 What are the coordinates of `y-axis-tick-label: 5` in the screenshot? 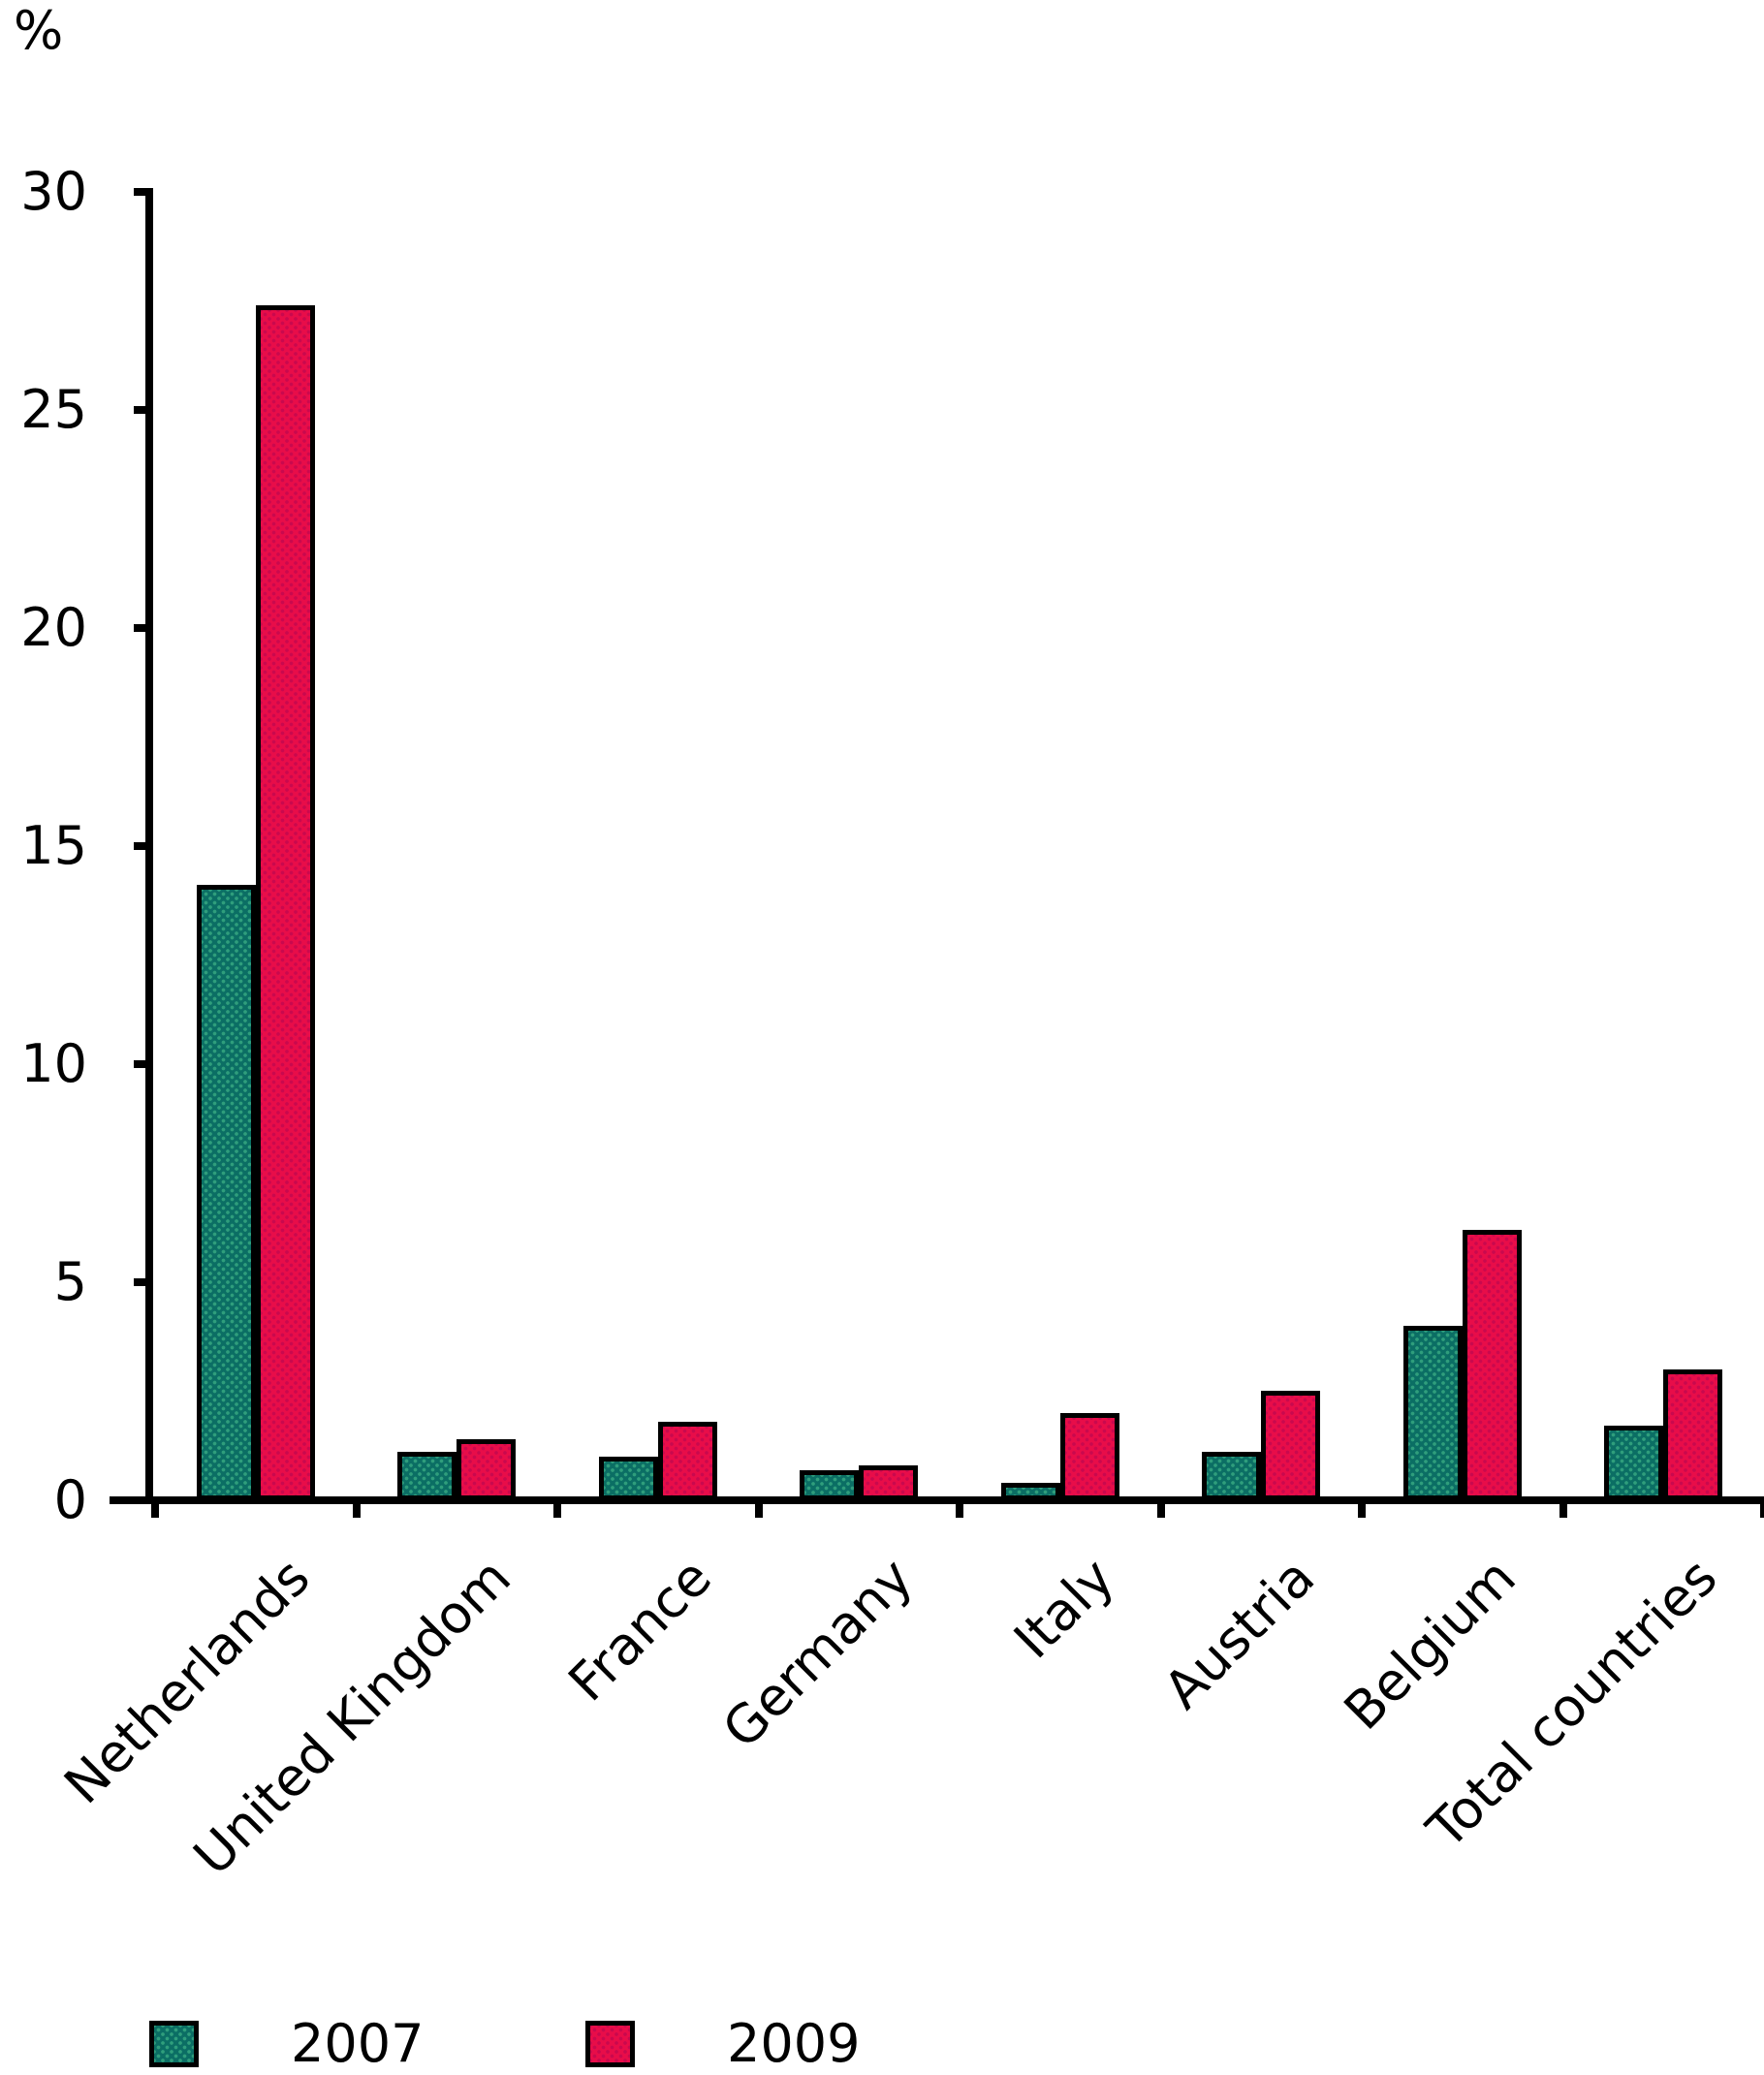 It's located at (70, 1281).